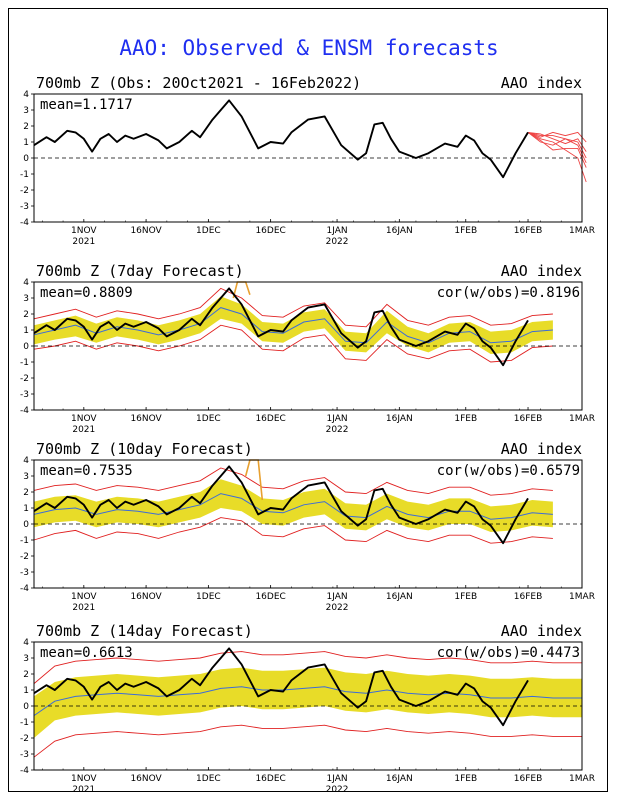 The image size is (618, 800). Describe the element at coordinates (86, 471) in the screenshot. I see `mean-label: mean=0.7535` at that location.